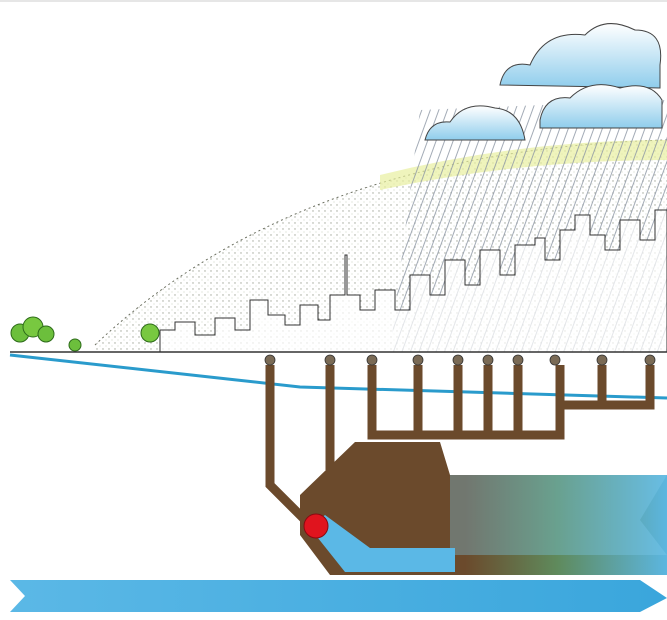 The width and height of the screenshot is (667, 620). I want to click on trees, so click(85, 334).